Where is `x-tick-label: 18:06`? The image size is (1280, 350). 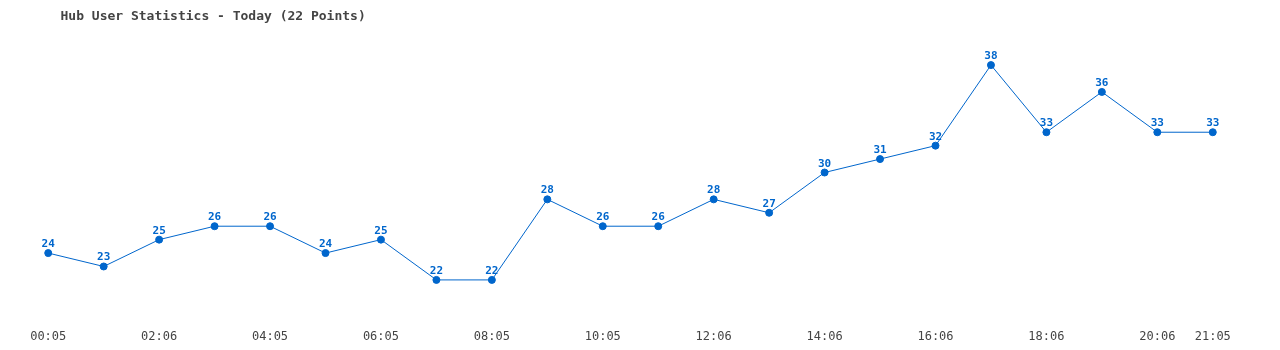 x-tick-label: 18:06 is located at coordinates (1046, 335).